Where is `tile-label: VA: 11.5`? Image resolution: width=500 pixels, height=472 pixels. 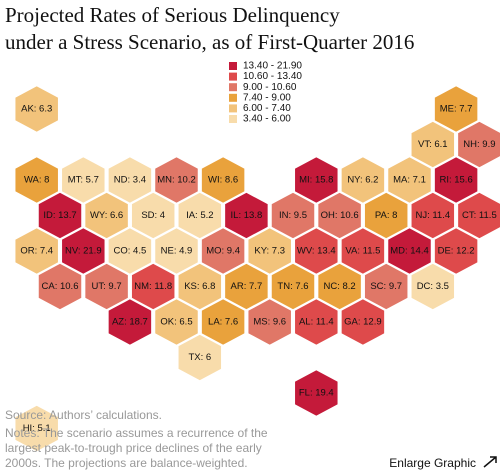 tile-label: VA: 11.5 is located at coordinates (362, 251).